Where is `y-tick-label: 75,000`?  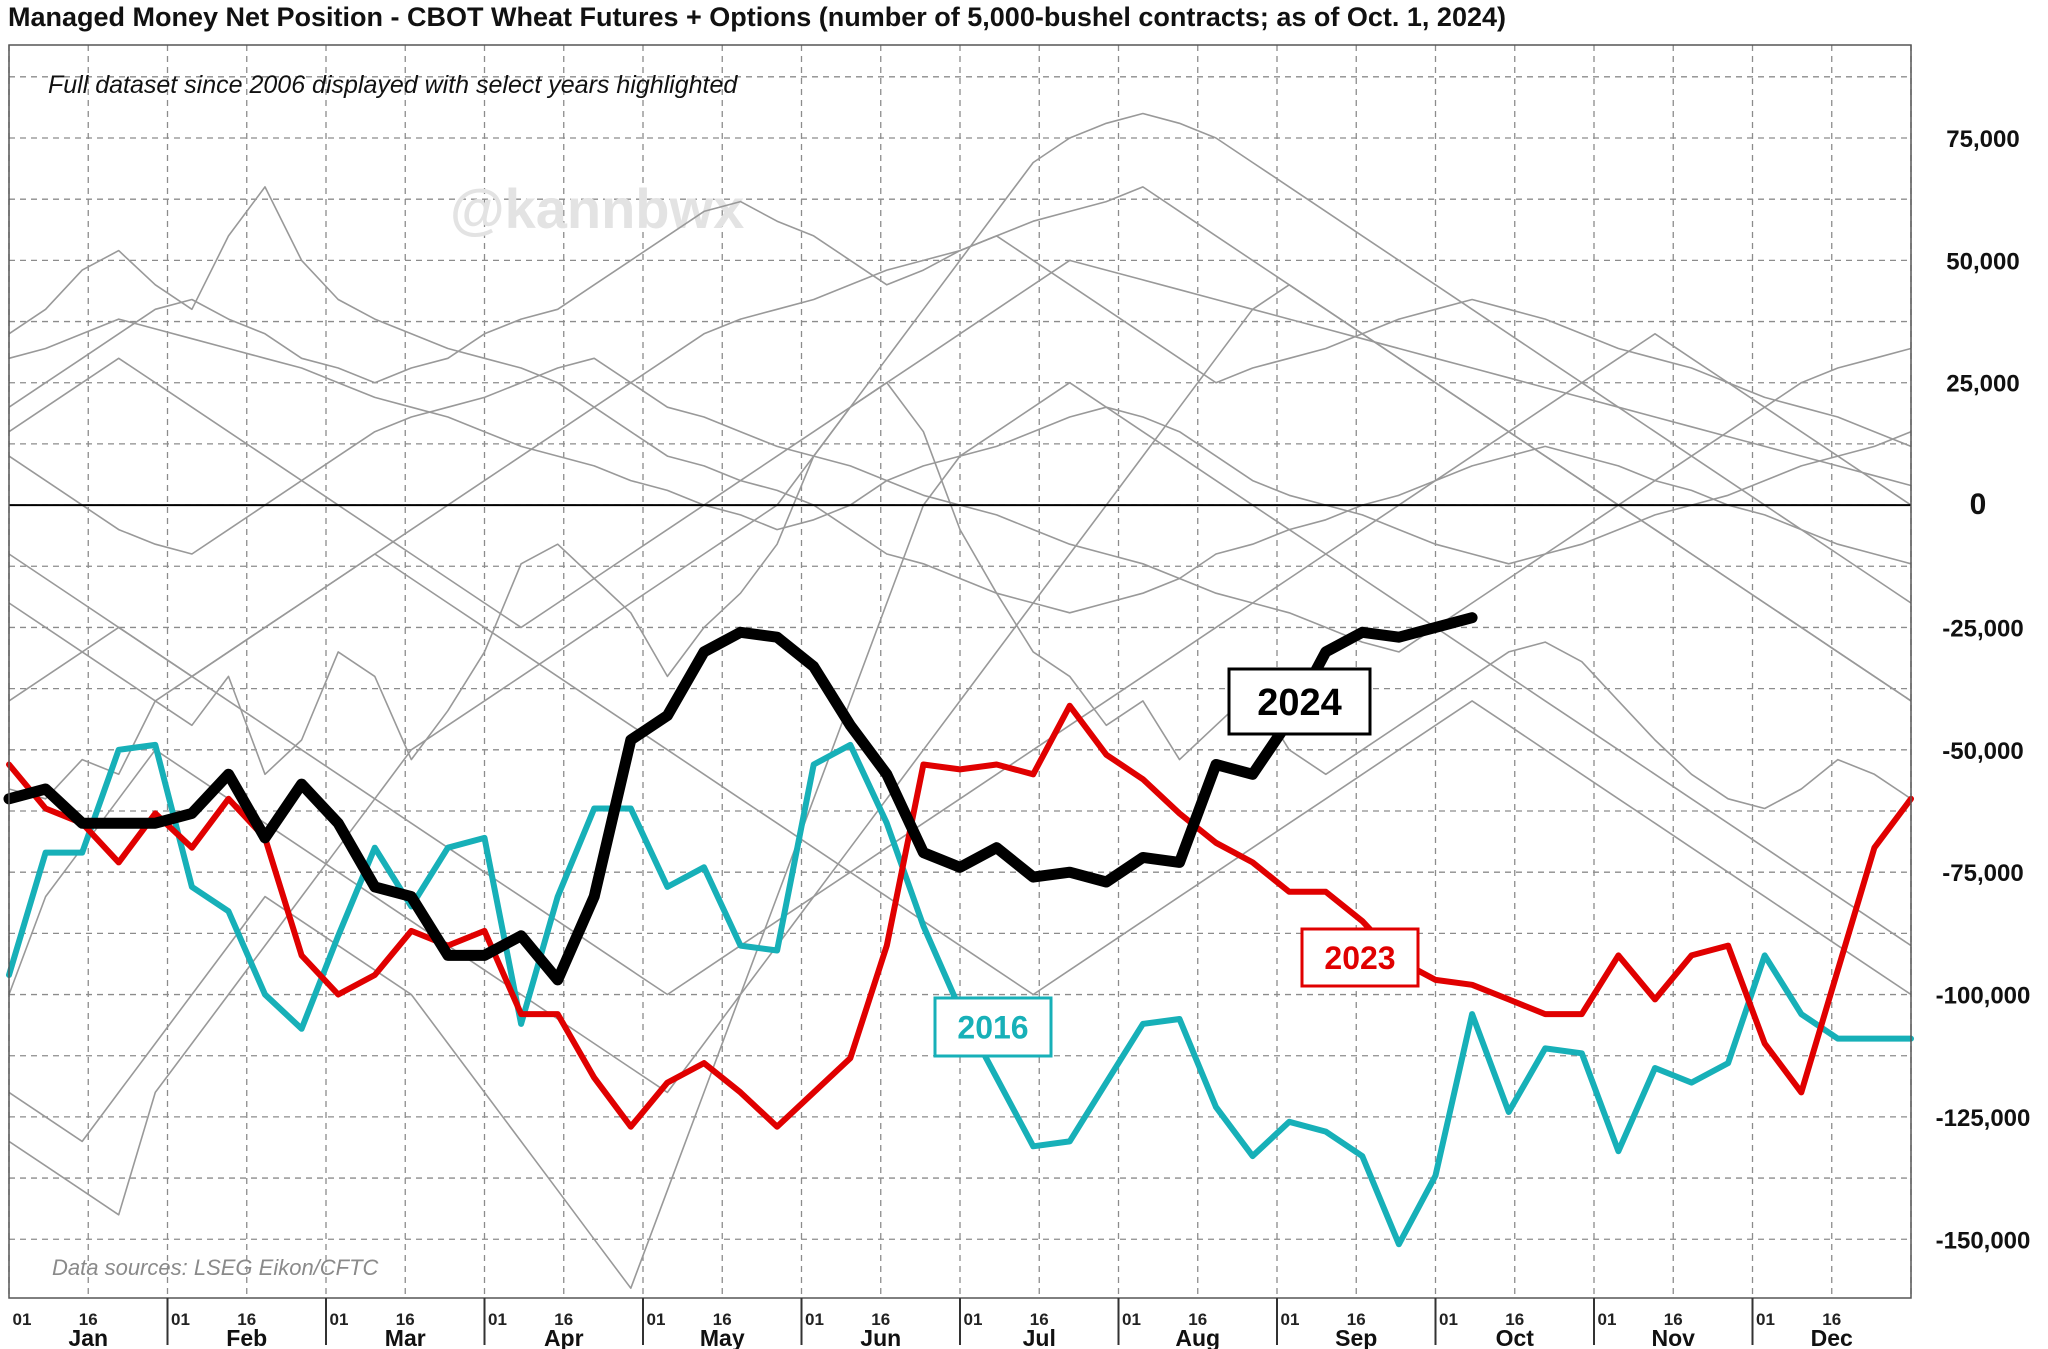
y-tick-label: 75,000 is located at coordinates (1982, 139).